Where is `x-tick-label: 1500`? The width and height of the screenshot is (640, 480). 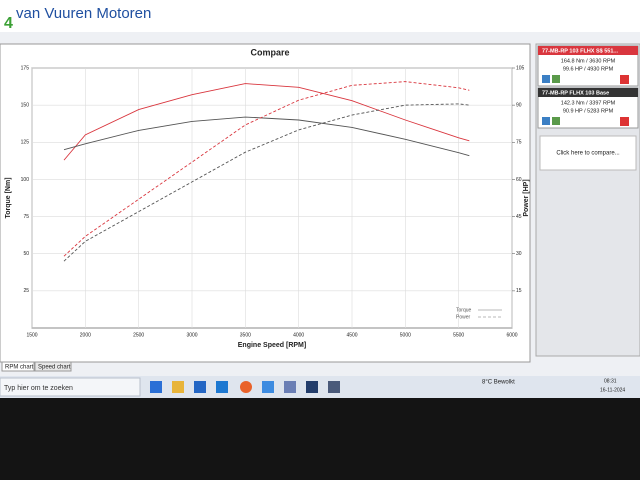
x-tick-label: 1500 is located at coordinates (31, 335).